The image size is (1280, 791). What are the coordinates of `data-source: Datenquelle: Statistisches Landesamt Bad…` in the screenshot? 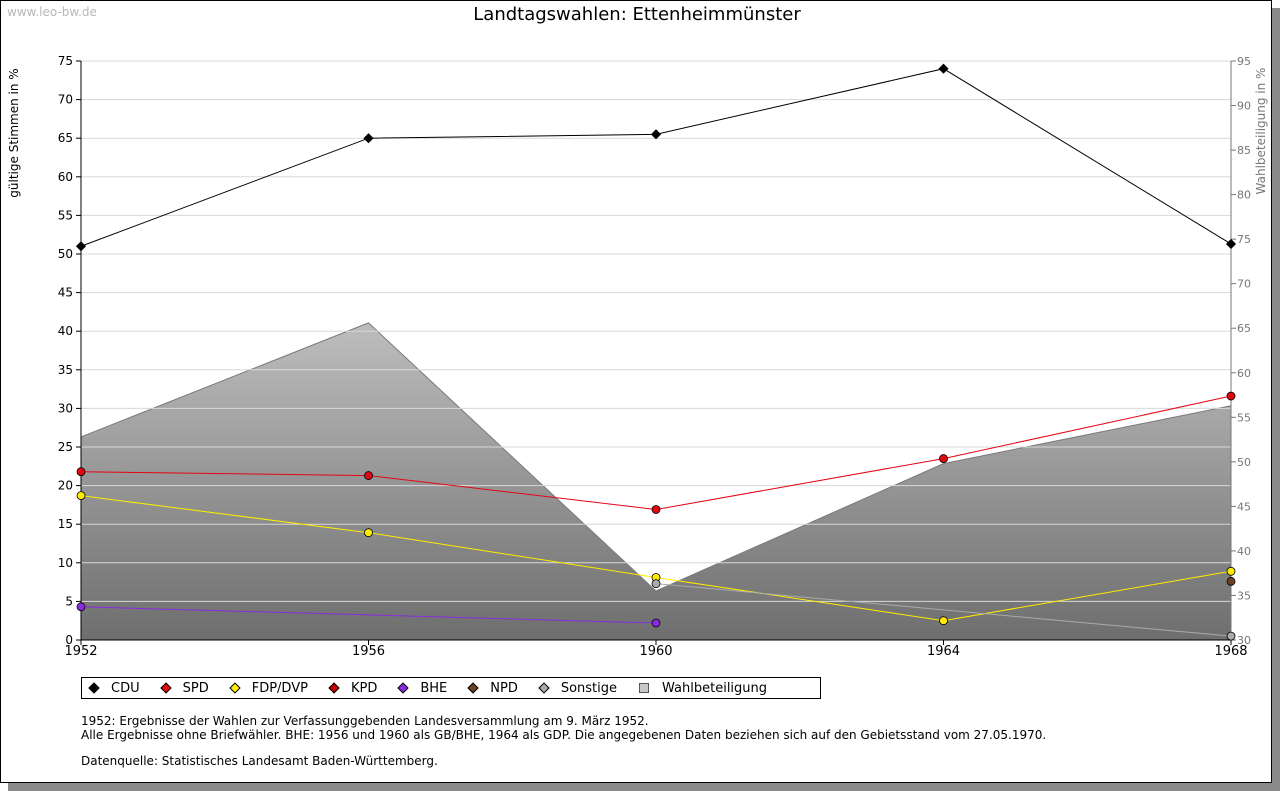 It's located at (259, 761).